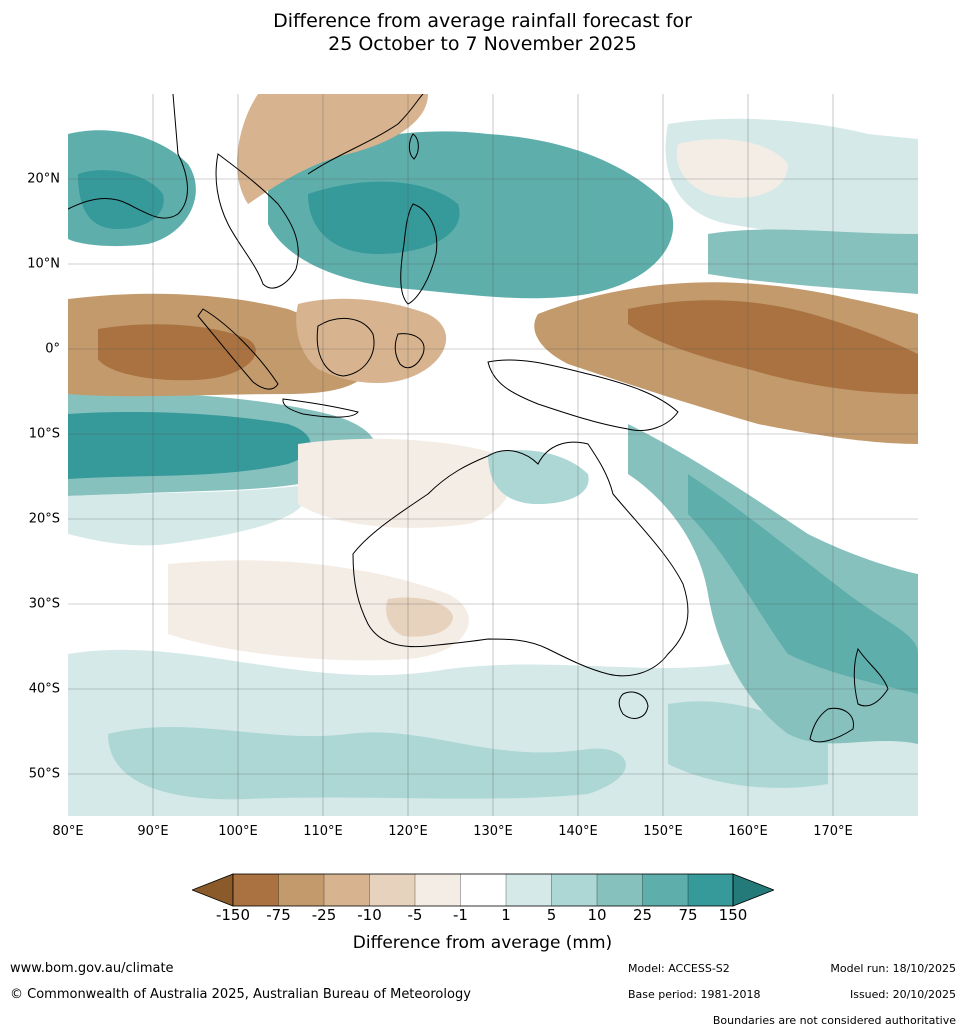 Image resolution: width=965 pixels, height=1035 pixels. What do you see at coordinates (642, 915) in the screenshot?
I see `colorbar-tick-label: 25` at bounding box center [642, 915].